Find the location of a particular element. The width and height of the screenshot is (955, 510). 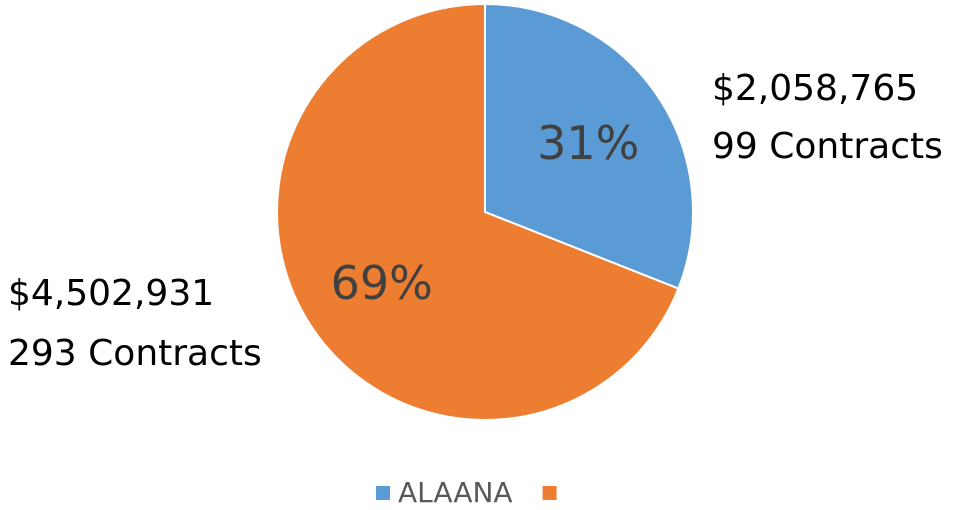

annotation: $2,058,765 is located at coordinates (815, 88).